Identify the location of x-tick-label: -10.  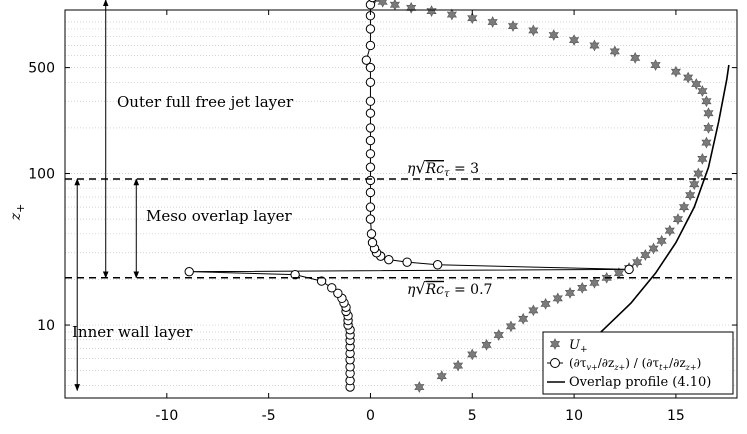
(166, 416).